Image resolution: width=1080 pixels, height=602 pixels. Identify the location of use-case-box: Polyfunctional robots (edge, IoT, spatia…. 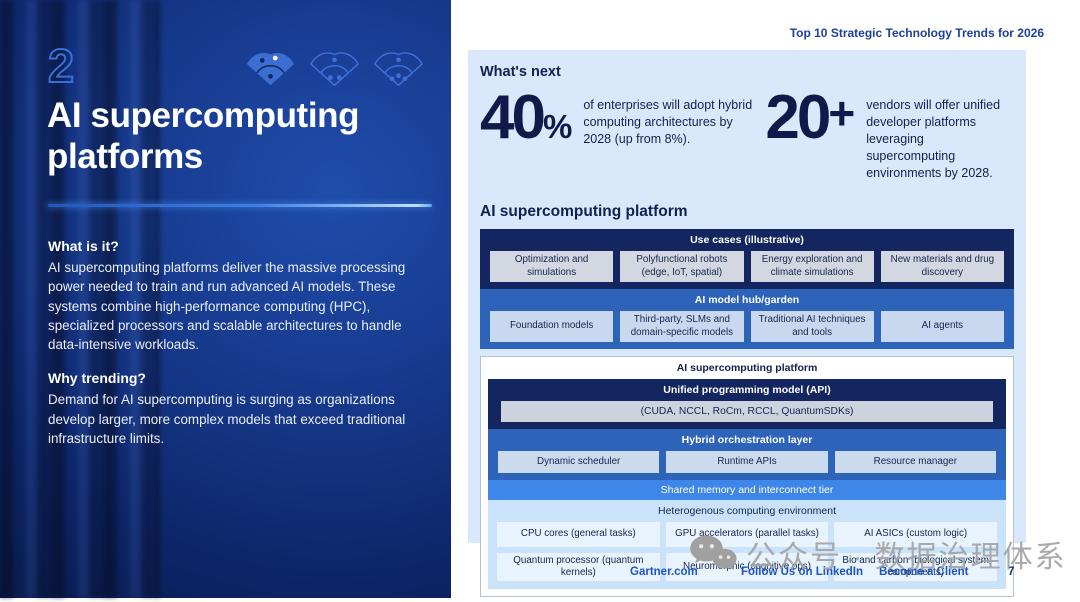
(682, 266).